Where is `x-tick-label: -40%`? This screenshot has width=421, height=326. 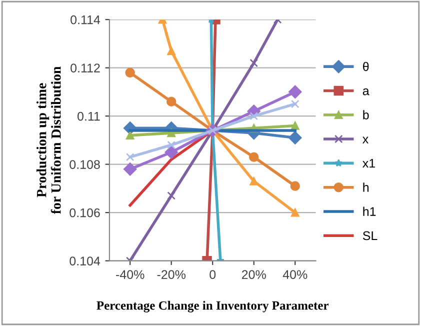 x-tick-label: -40% is located at coordinates (130, 275).